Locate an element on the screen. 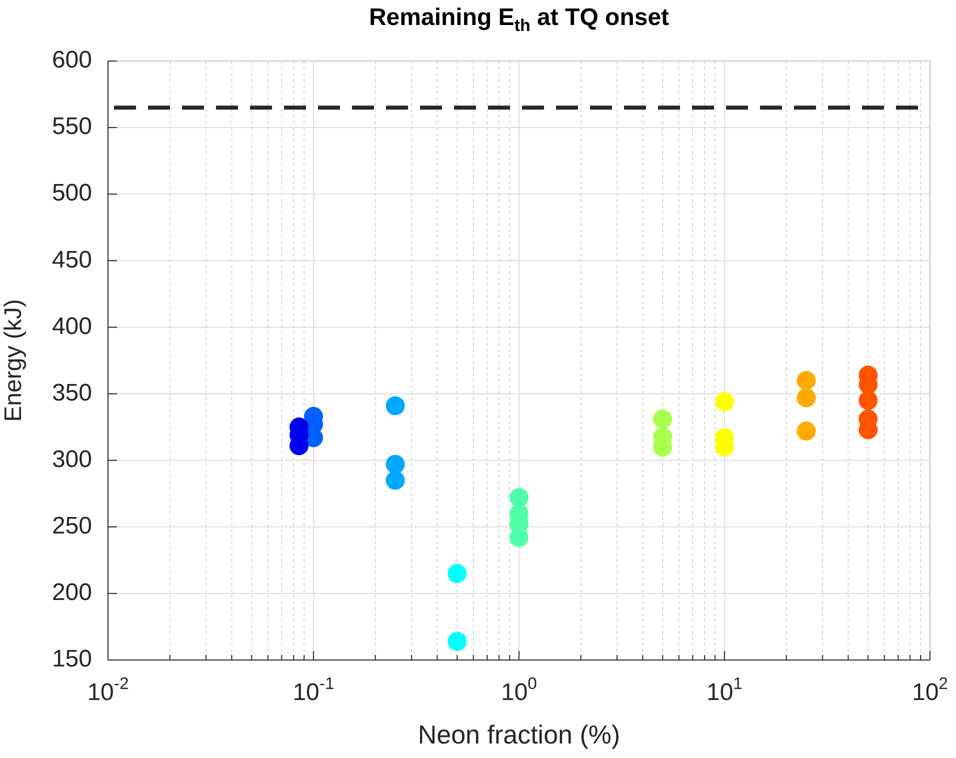 This screenshot has width=956, height=758. y-tick-label: 500 is located at coordinates (72, 193).